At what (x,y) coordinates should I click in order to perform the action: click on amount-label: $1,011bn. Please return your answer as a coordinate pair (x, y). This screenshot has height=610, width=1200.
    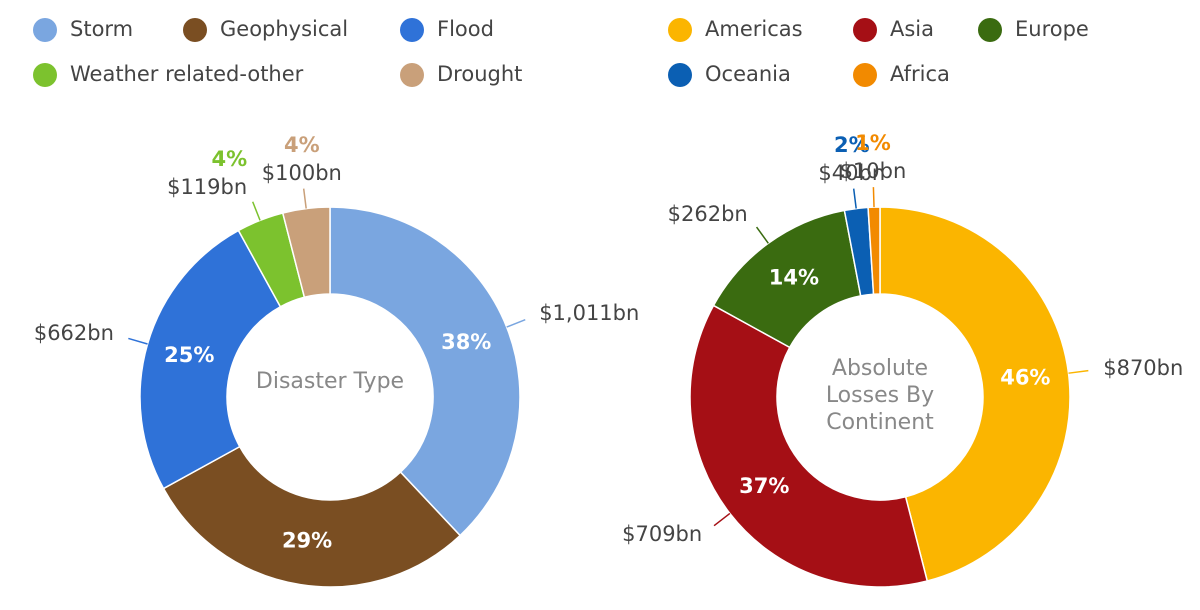
    Looking at the image, I should click on (589, 313).